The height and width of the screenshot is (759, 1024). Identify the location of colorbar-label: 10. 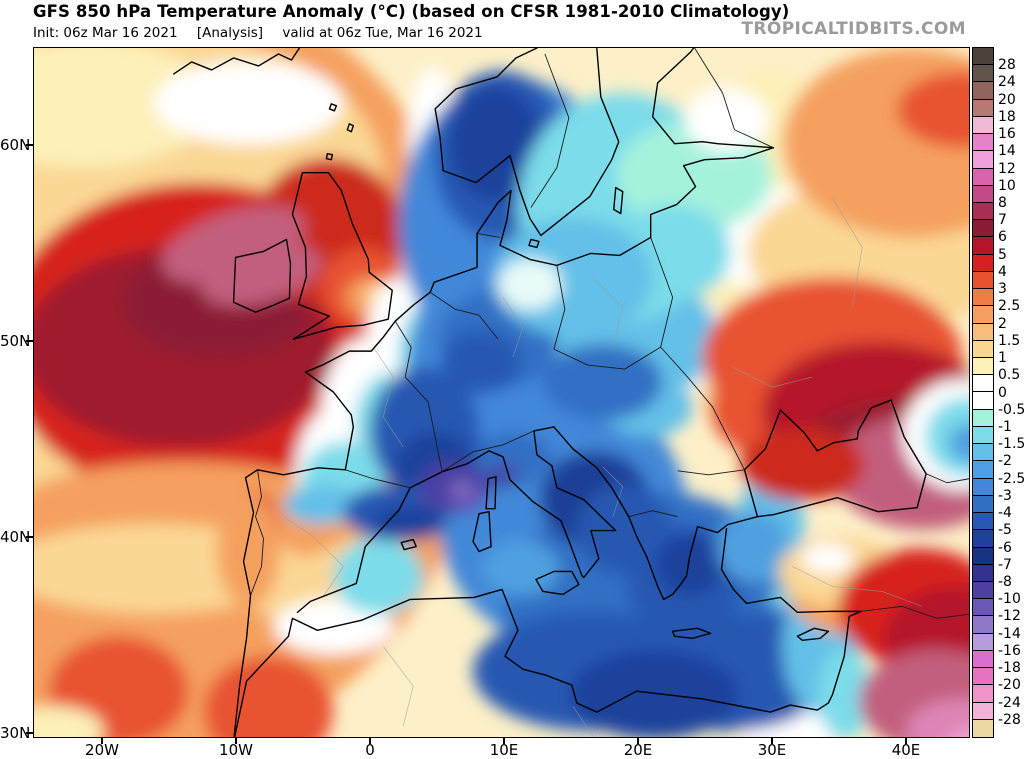
(1007, 185).